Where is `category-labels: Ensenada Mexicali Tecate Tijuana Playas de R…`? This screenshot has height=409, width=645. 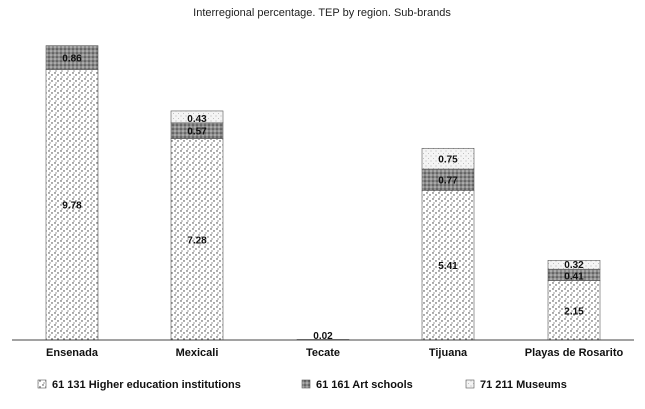 category-labels: Ensenada Mexicali Tecate Tijuana Playas de R… is located at coordinates (334, 353).